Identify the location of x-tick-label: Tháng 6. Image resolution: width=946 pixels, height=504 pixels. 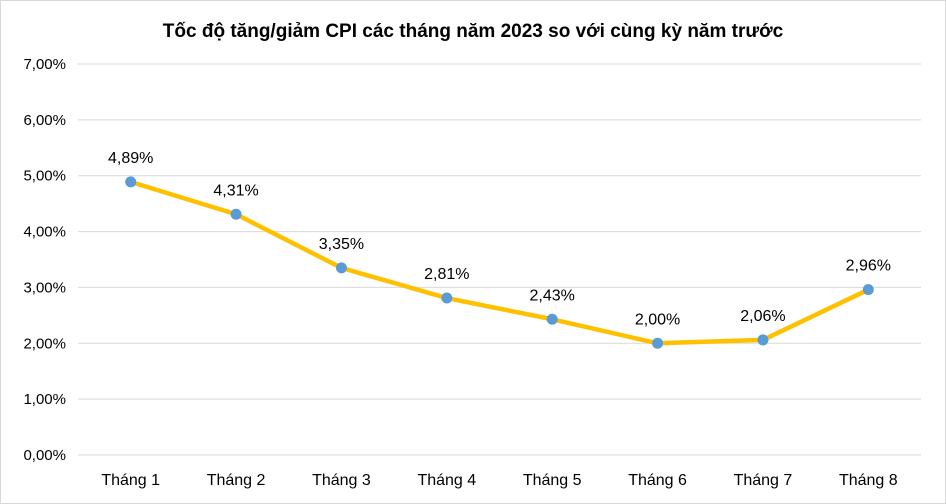
(657, 480).